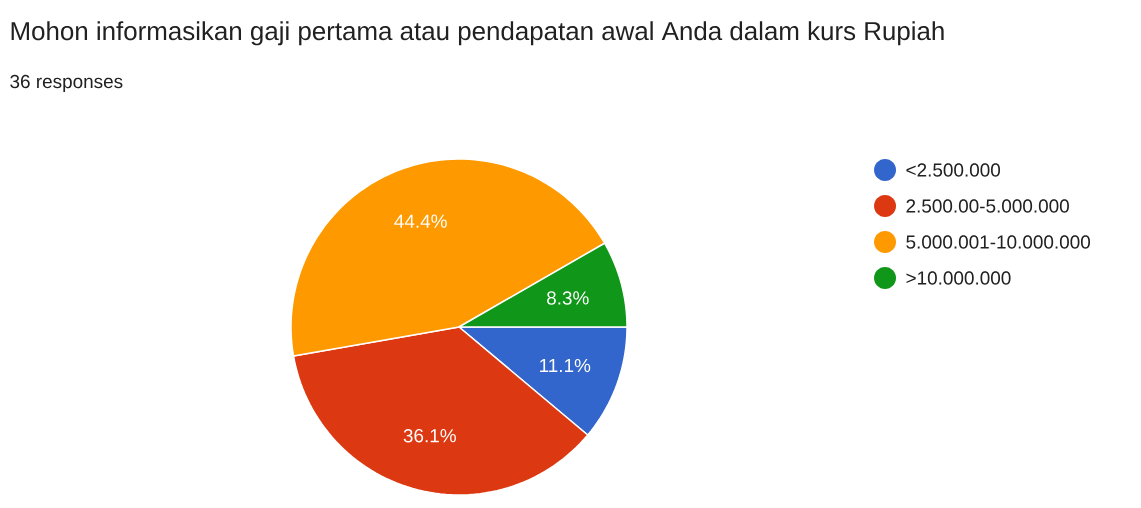  Describe the element at coordinates (953, 170) in the screenshot. I see `legend-label: <2.500.000` at that location.